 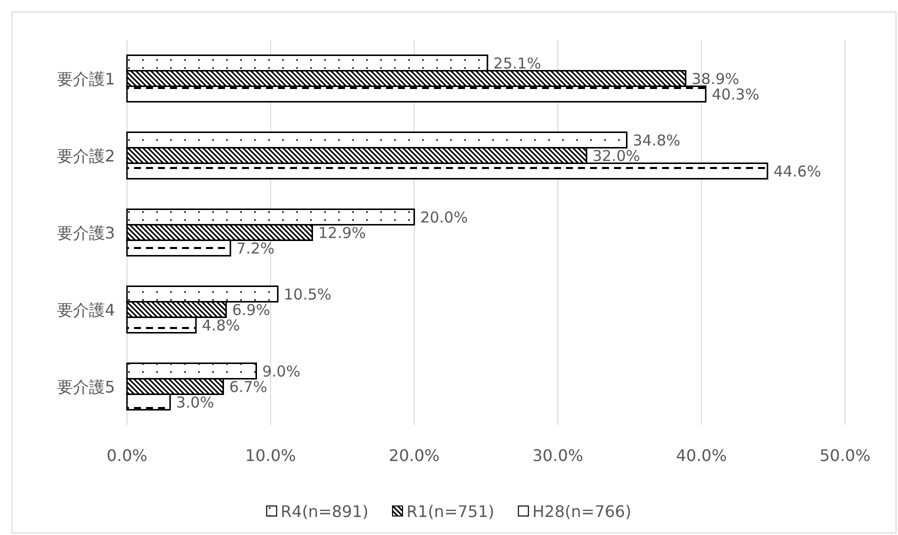 I want to click on x-tick-label: 50.0%, so click(x=845, y=455).